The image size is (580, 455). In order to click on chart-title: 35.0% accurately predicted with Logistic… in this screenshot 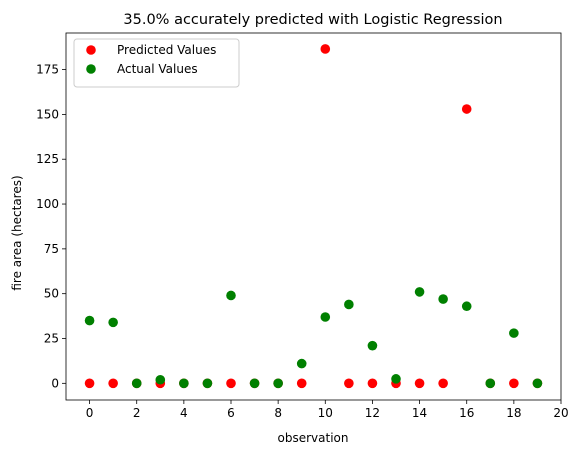, I will do `click(312, 20)`.